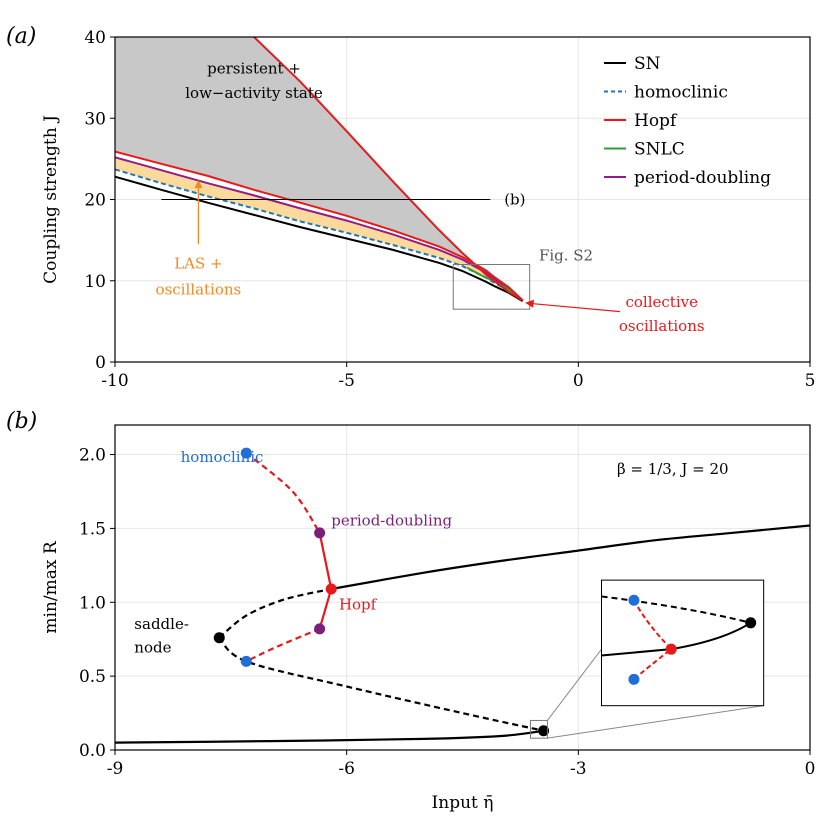 This screenshot has height=830, width=830. I want to click on x-tick-label: -9, so click(115, 769).